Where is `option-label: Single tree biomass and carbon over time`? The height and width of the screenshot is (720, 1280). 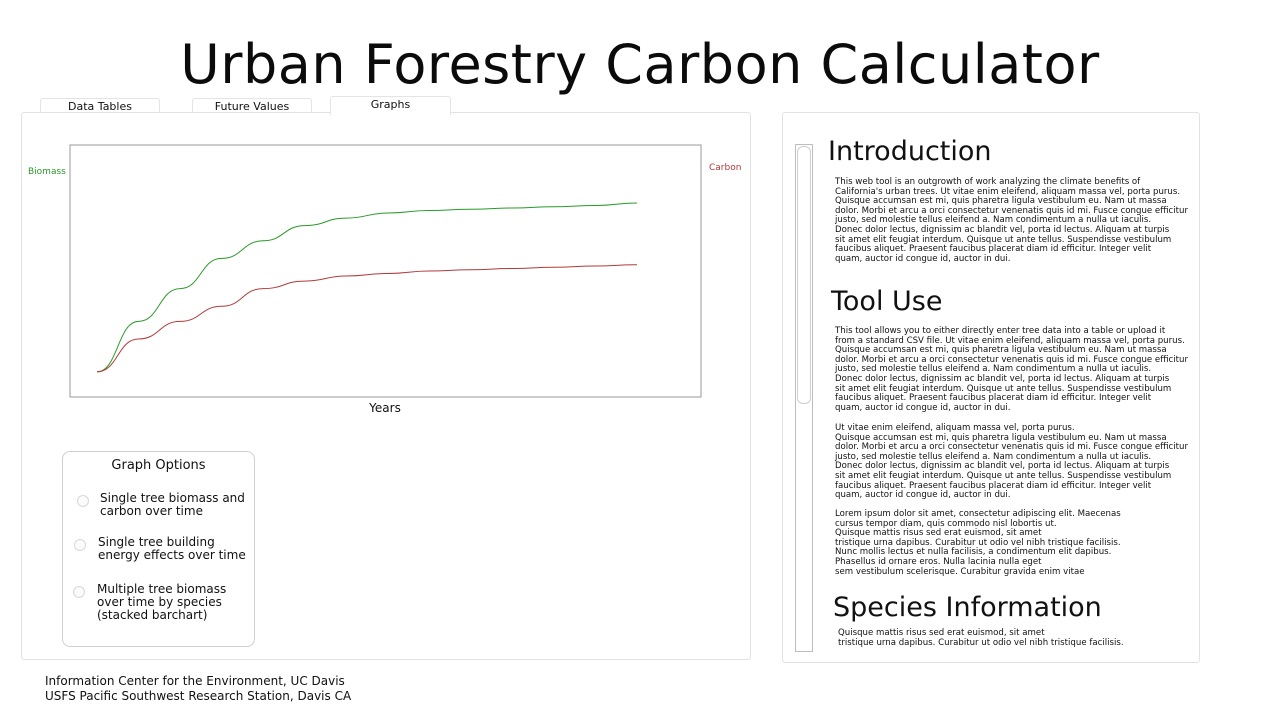
option-label: Single tree biomass and carbon over time is located at coordinates (172, 504).